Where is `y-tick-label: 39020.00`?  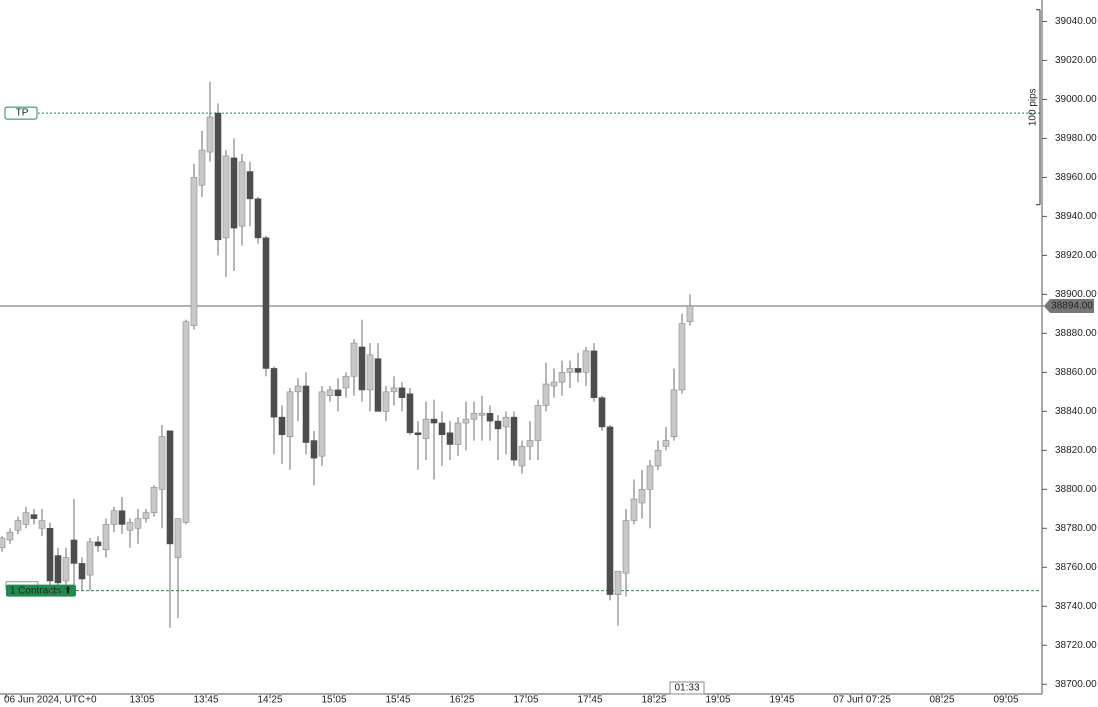 y-tick-label: 39020.00 is located at coordinates (1076, 60).